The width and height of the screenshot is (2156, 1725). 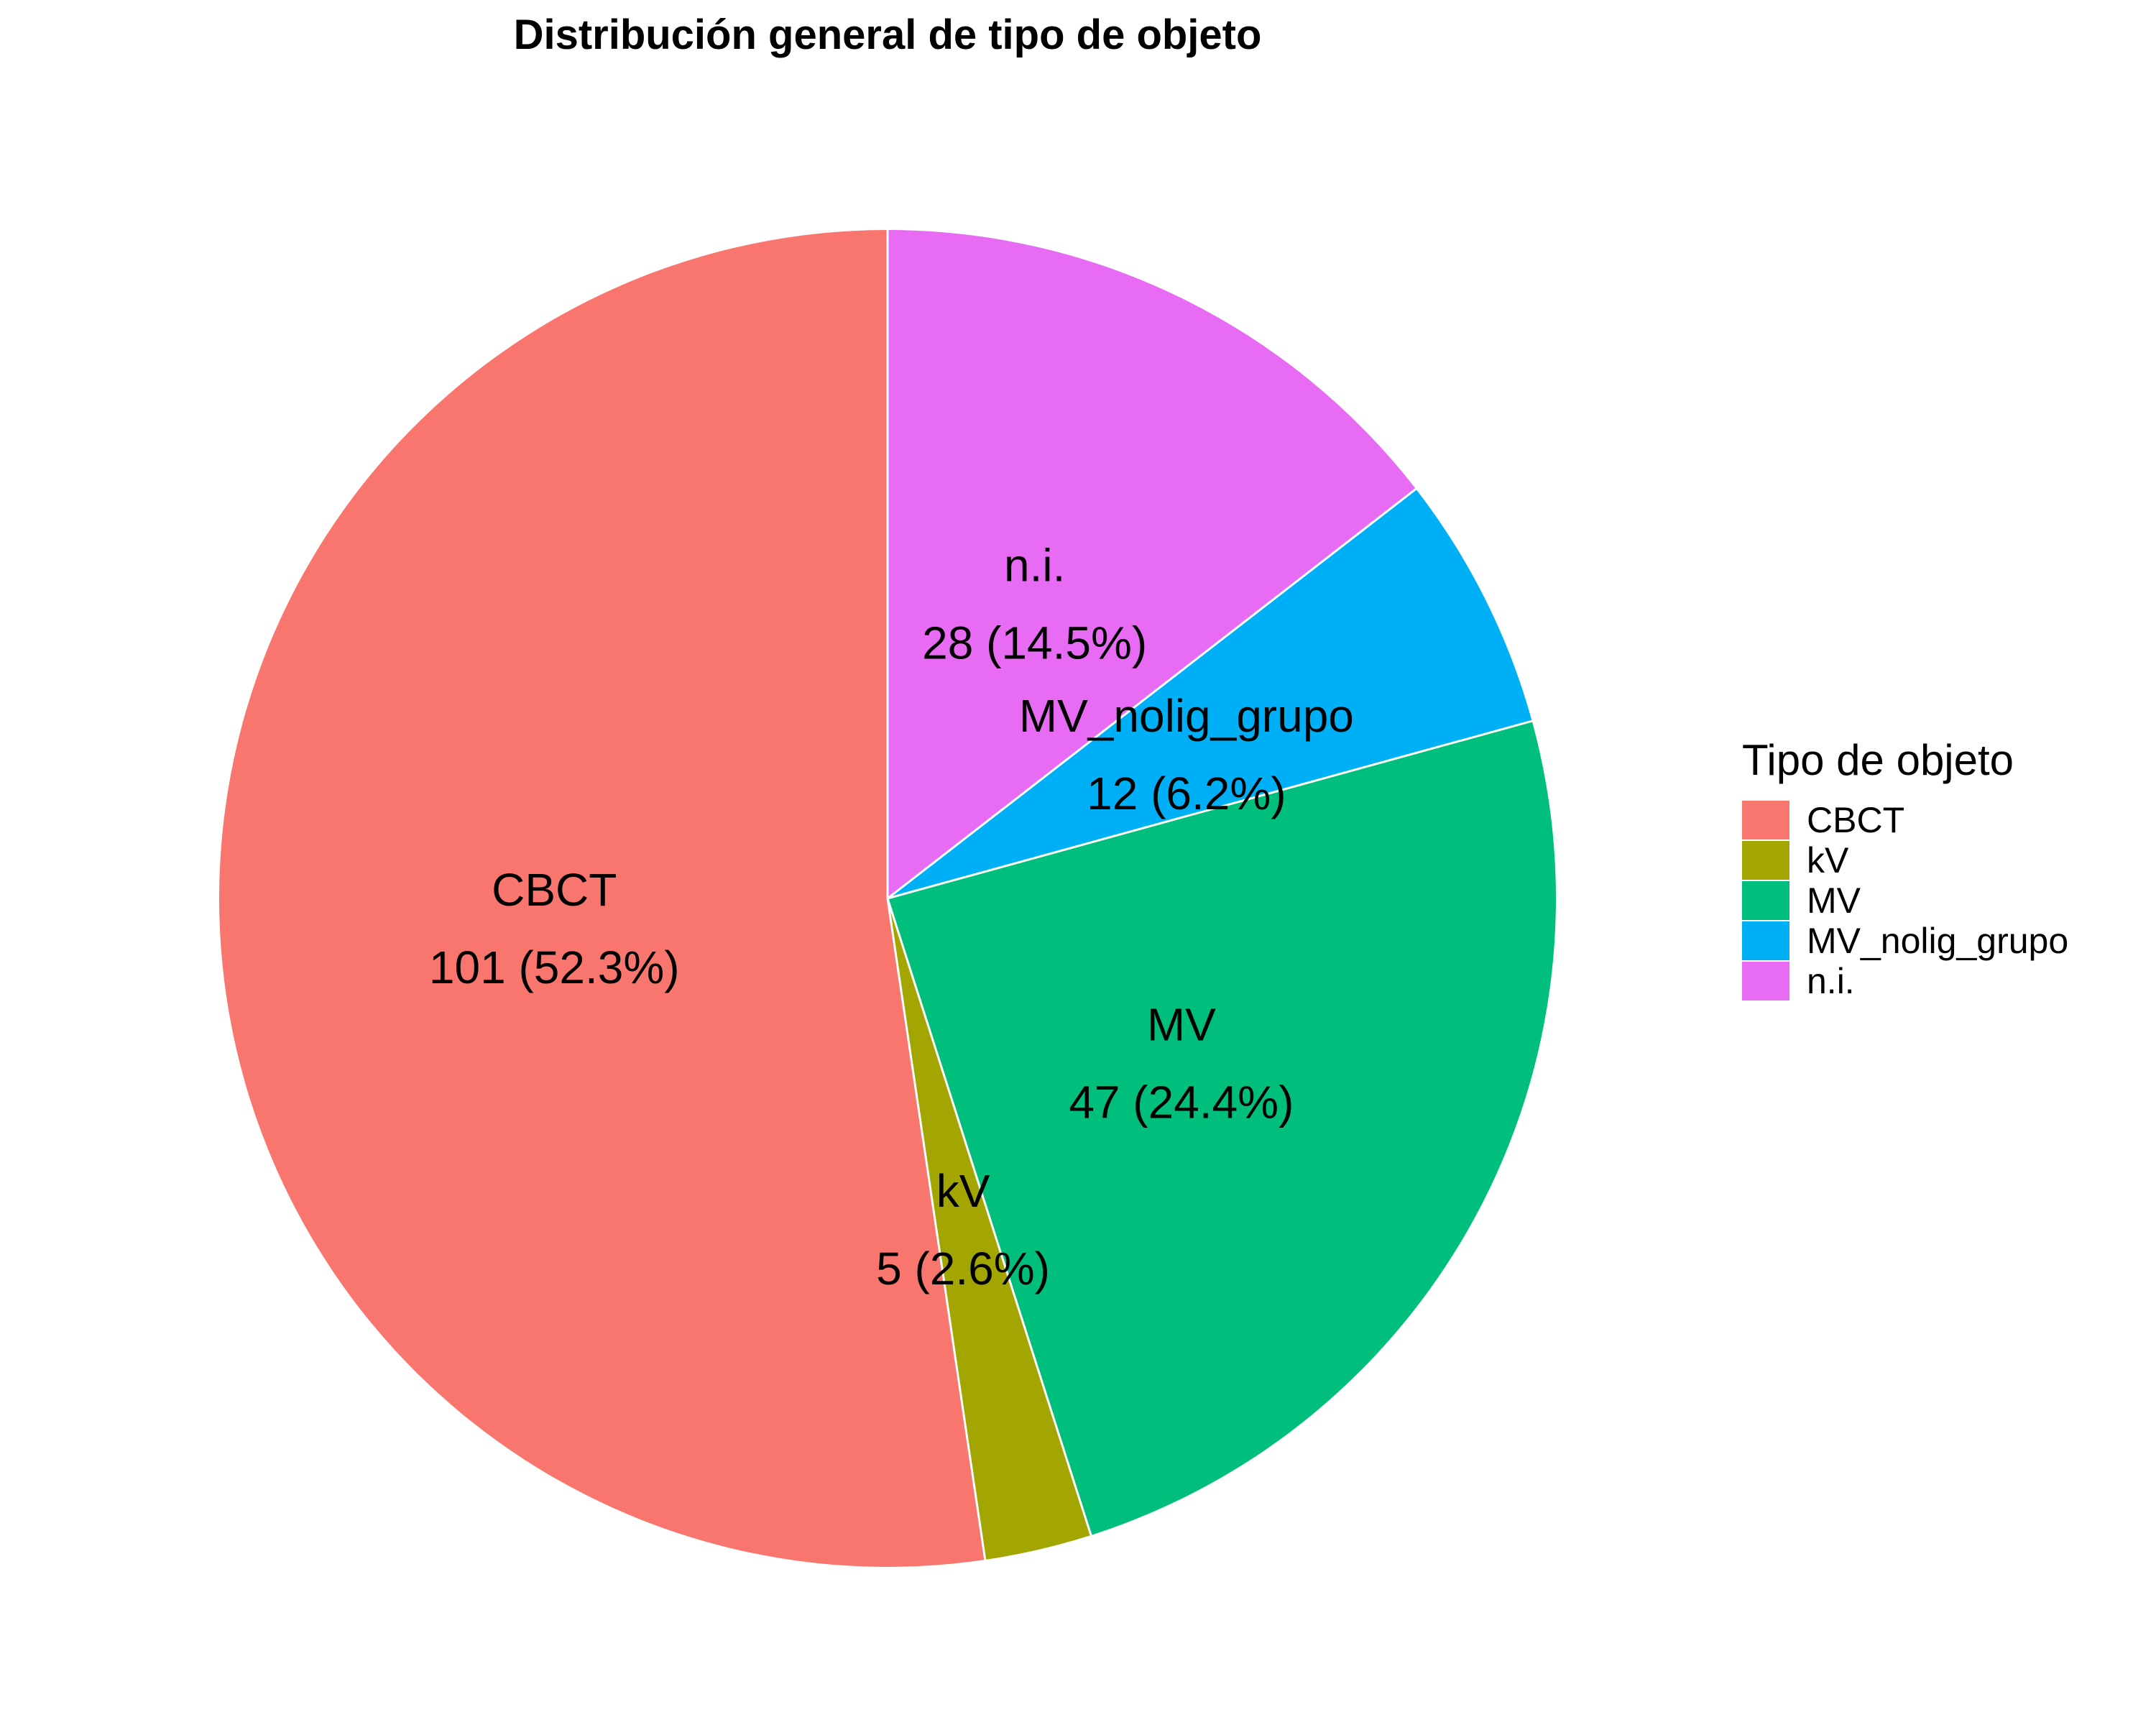 I want to click on legend-label-kv: kV, so click(x=1828, y=860).